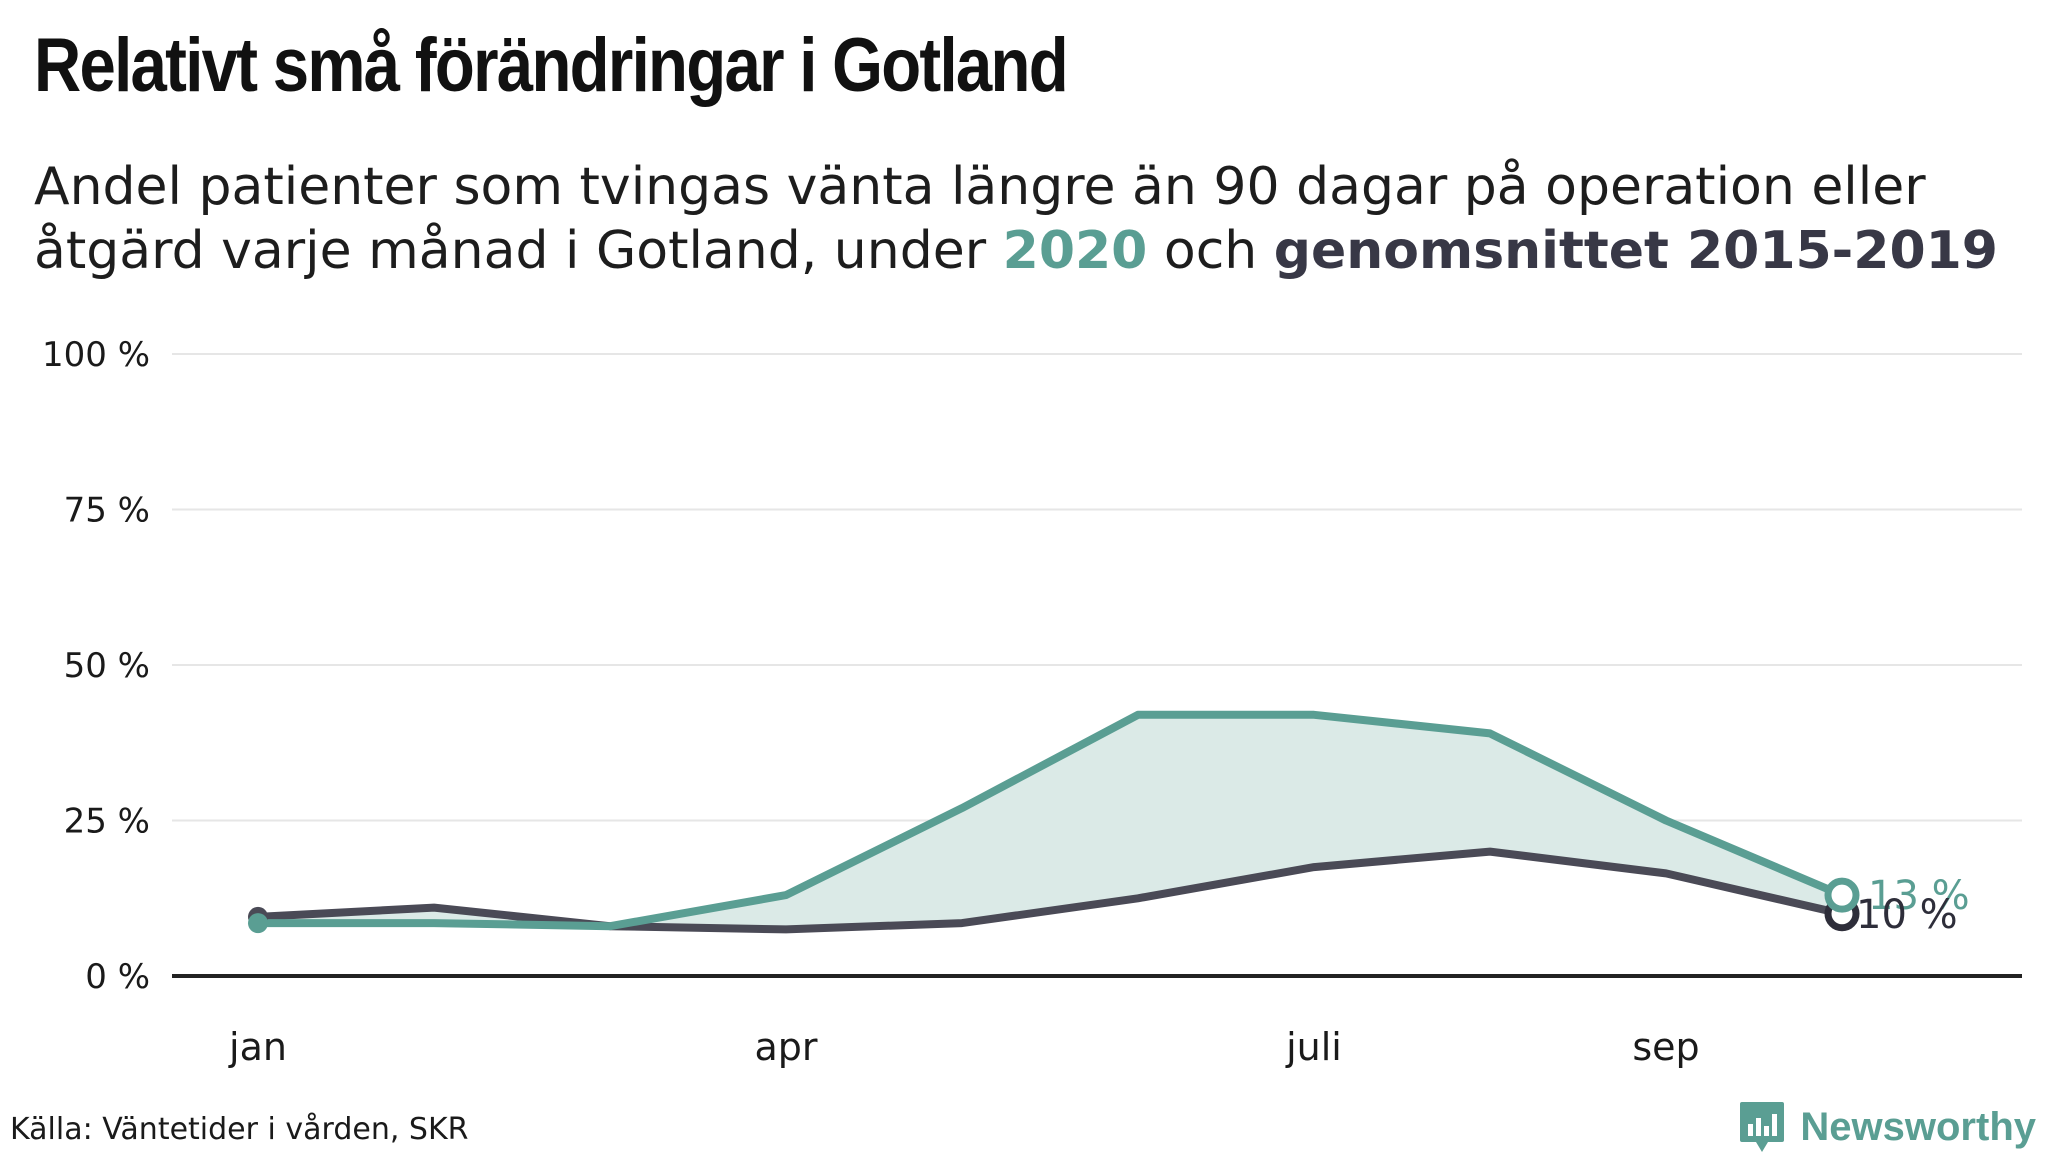  What do you see at coordinates (257, 1047) in the screenshot?
I see `x-tick-label: jan` at bounding box center [257, 1047].